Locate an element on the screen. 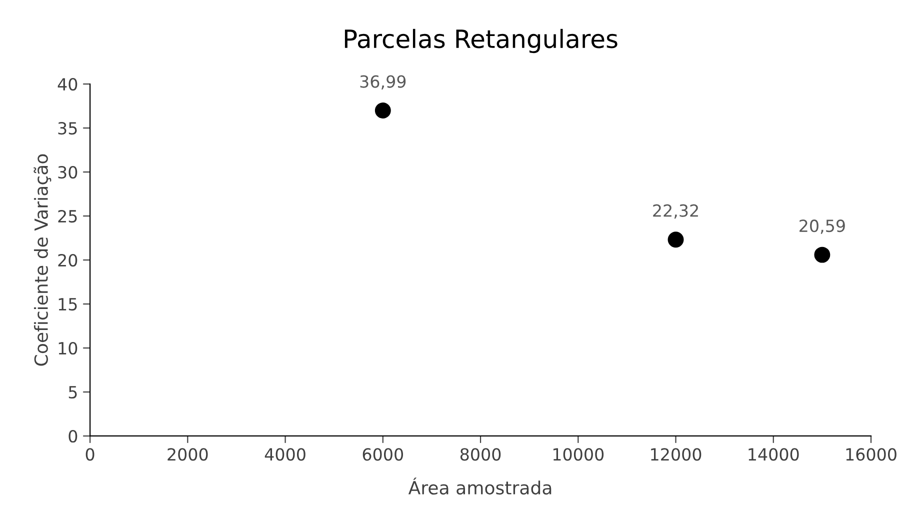 The image size is (904, 517). x-tick-label: 0 is located at coordinates (90, 454).